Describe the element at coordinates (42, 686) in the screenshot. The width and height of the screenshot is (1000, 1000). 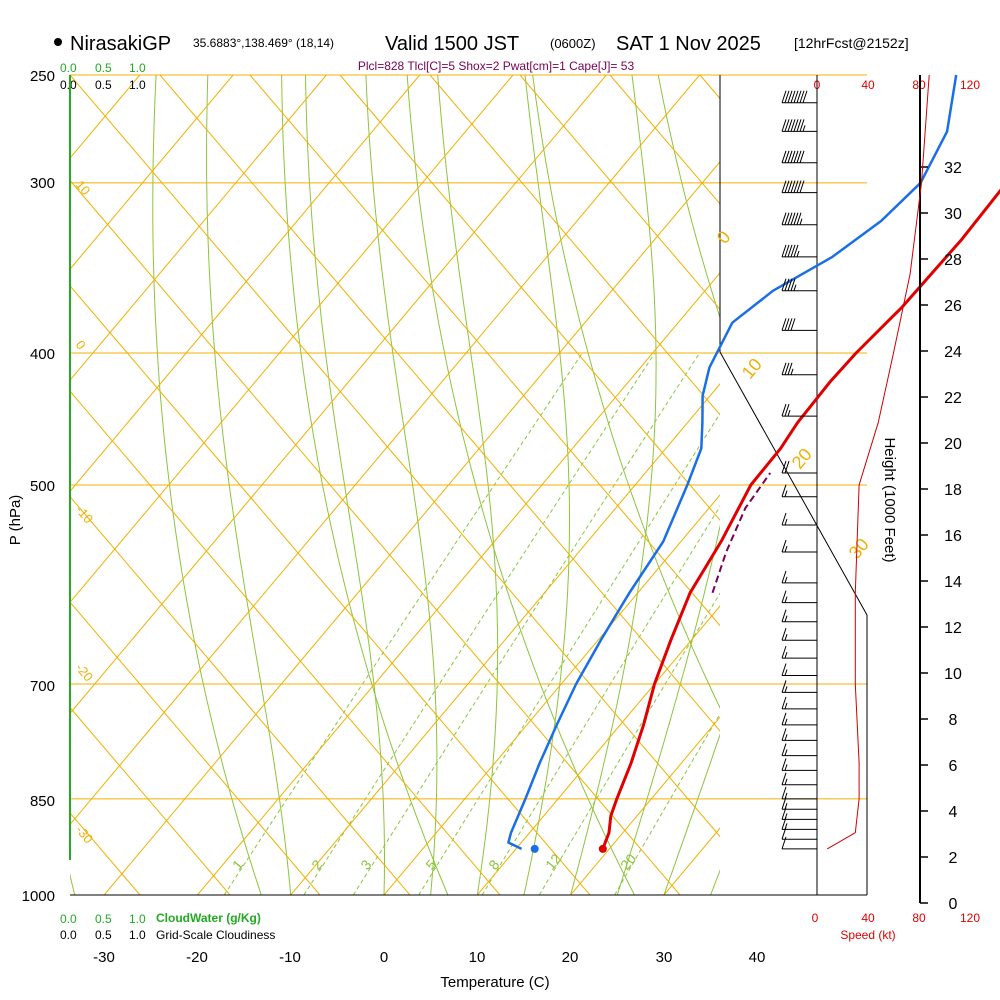
I see `p-tick-700: 700` at that location.